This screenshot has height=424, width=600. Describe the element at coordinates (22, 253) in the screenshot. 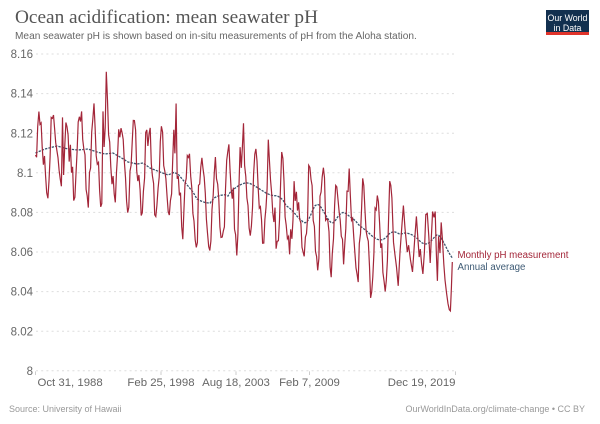

I see `svg-text: 8.06` at that location.